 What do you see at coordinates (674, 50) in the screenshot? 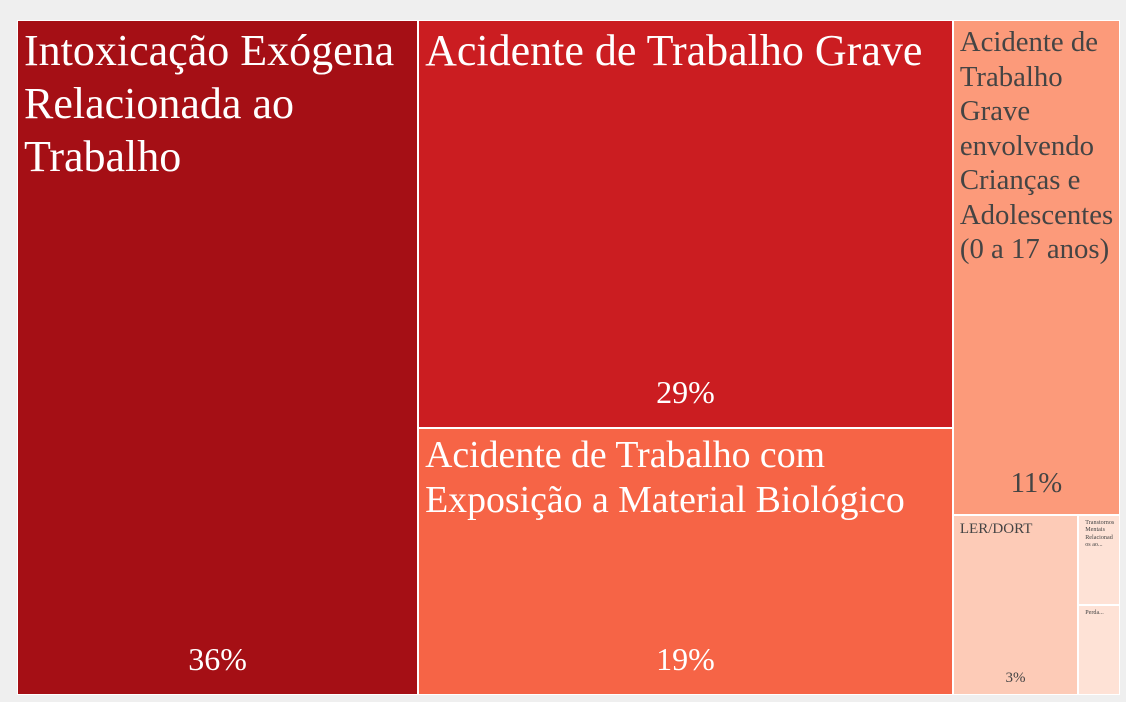
I see `cell-label: Acidente de Trabalho Grave` at bounding box center [674, 50].